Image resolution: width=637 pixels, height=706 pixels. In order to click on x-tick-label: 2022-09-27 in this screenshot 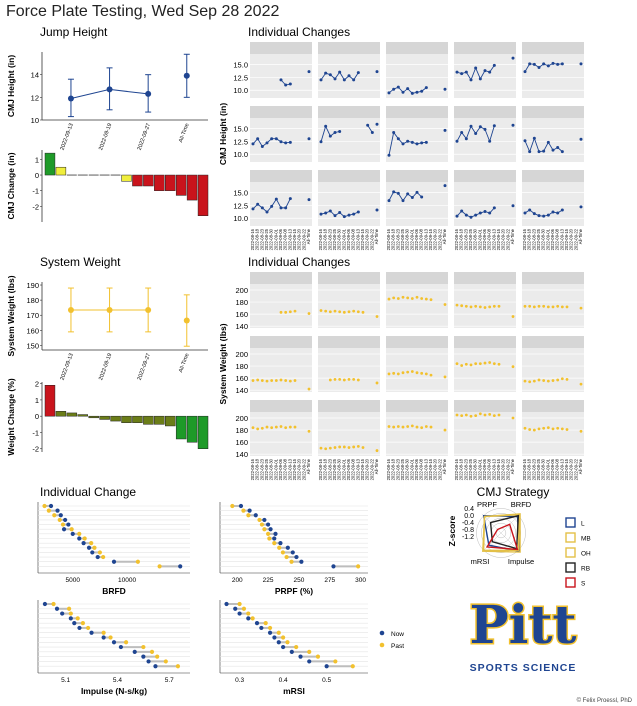, I will do `click(144, 137)`.